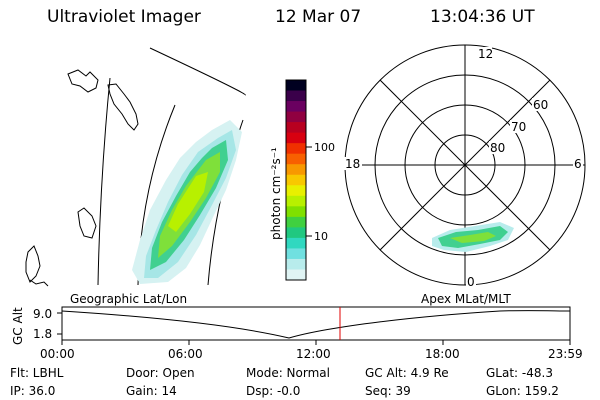 Image resolution: width=600 pixels, height=400 pixels. I want to click on mlat-label-70: 70, so click(518, 127).